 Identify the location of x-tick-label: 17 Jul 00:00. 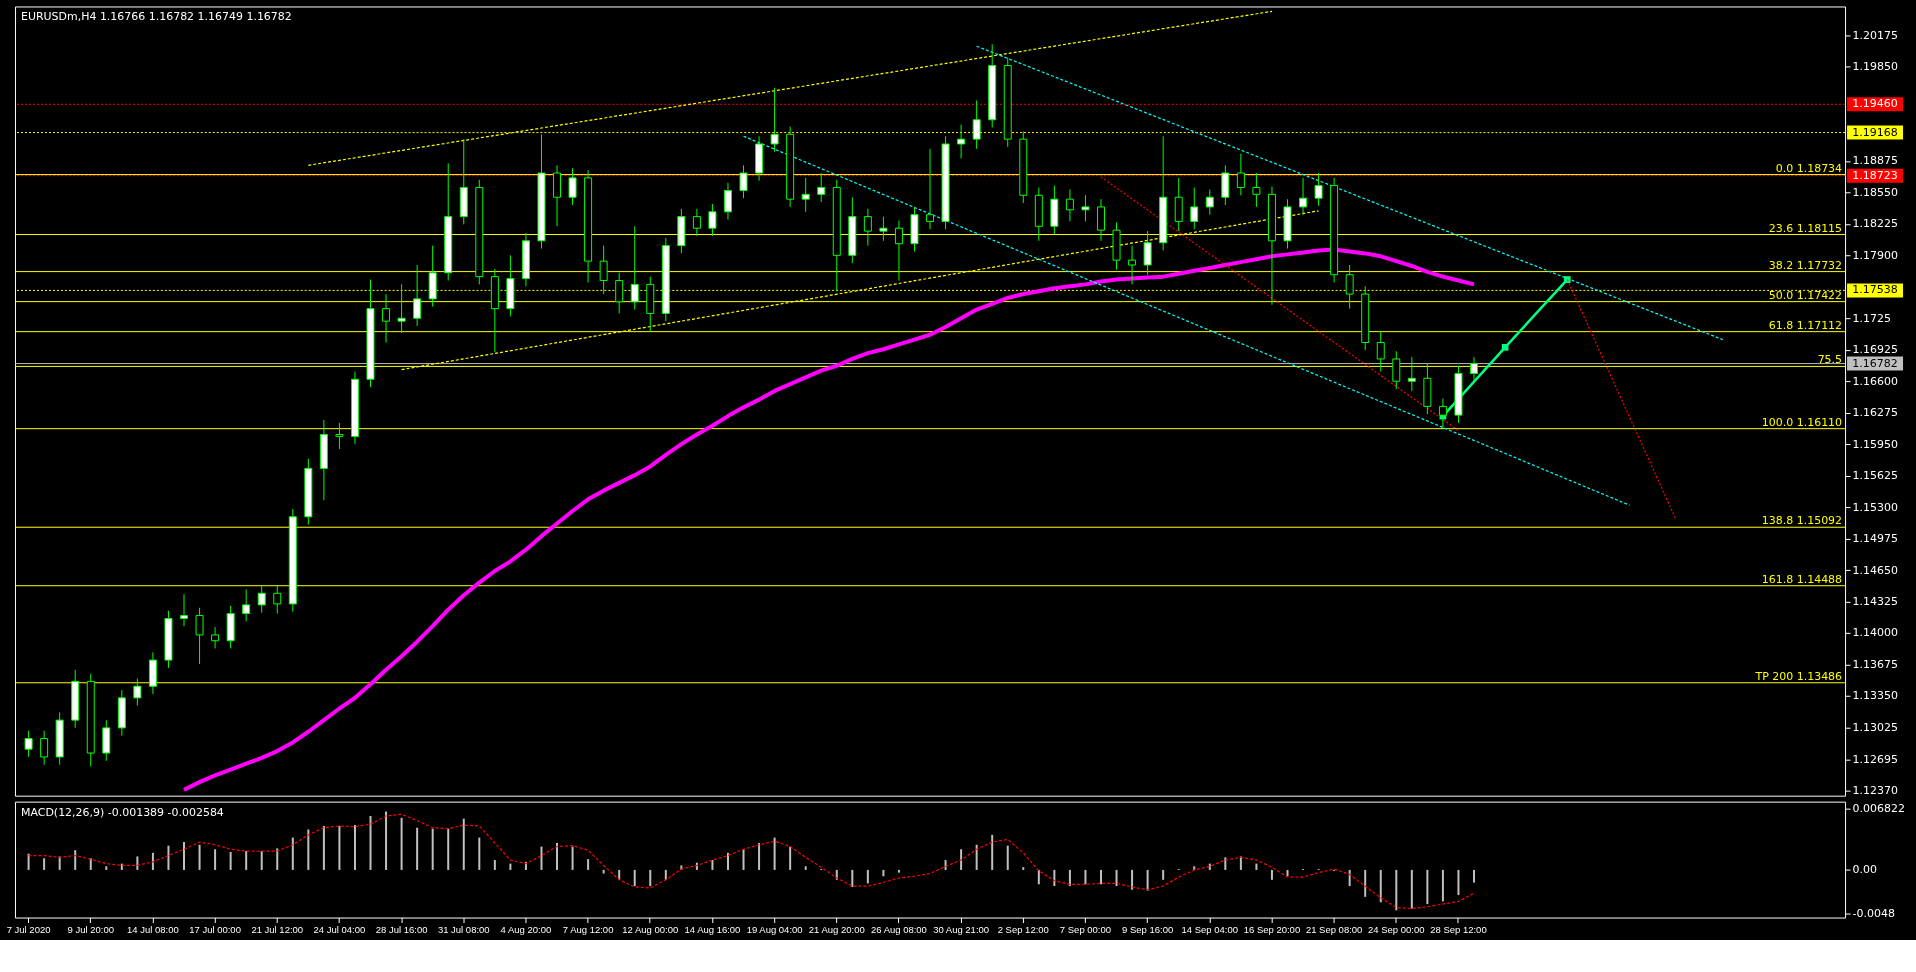
(215, 930).